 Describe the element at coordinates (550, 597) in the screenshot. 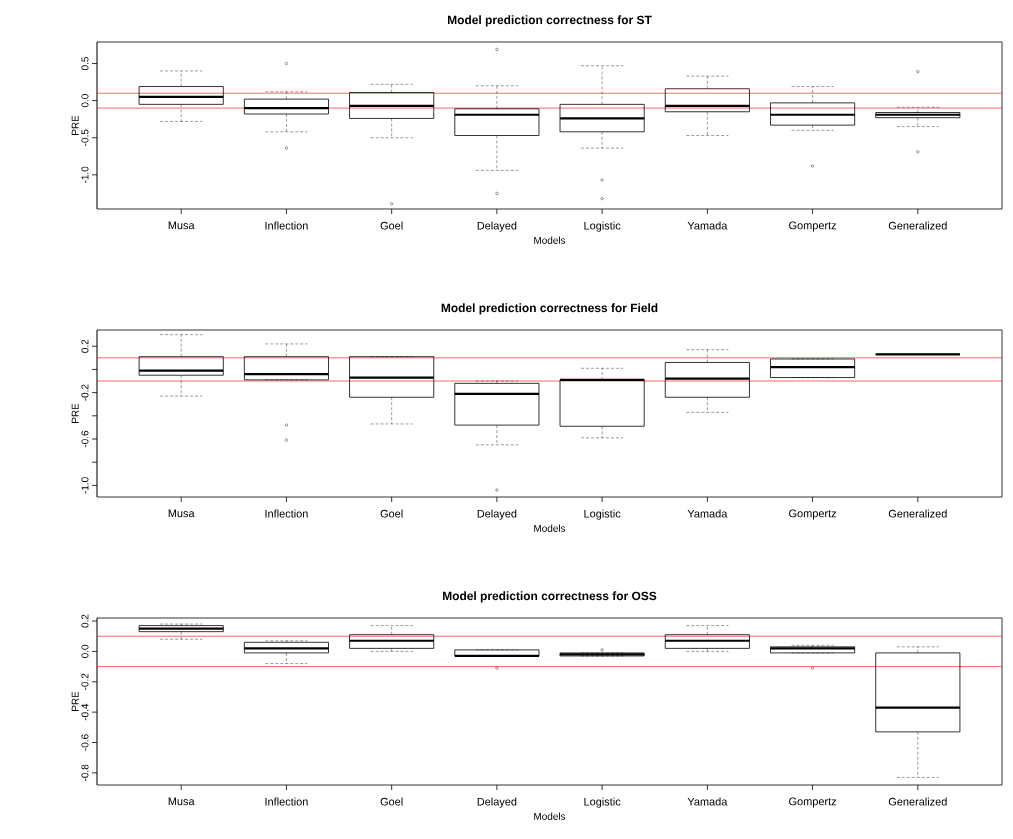

I see `chart-title: Model prediction correctness for OSS` at that location.